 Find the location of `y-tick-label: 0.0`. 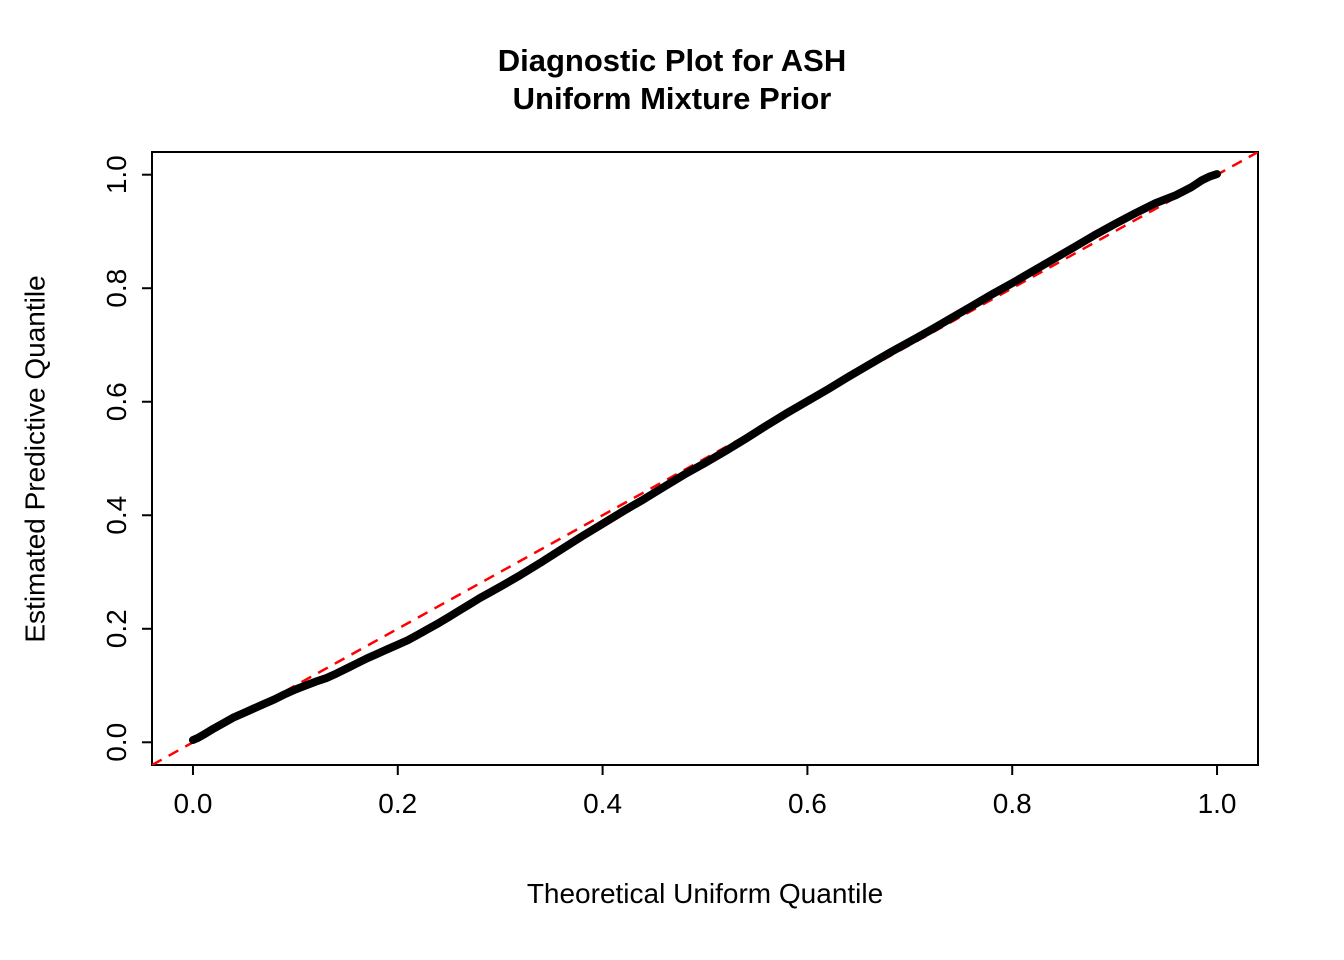

y-tick-label: 0.0 is located at coordinates (116, 742).